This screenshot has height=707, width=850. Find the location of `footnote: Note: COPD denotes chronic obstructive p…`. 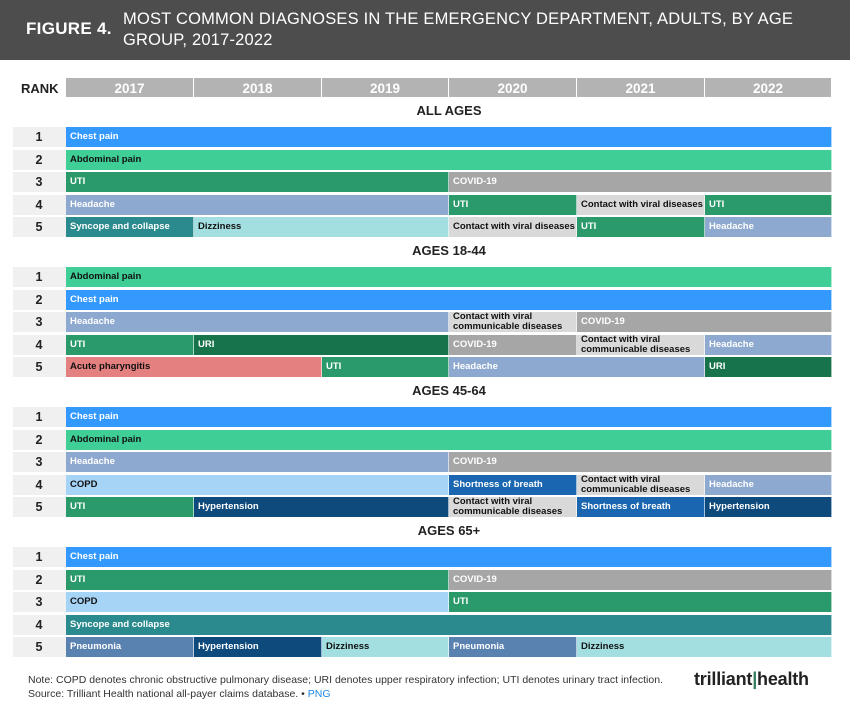

footnote: Note: COPD denotes chronic obstructive p… is located at coordinates (345, 680).